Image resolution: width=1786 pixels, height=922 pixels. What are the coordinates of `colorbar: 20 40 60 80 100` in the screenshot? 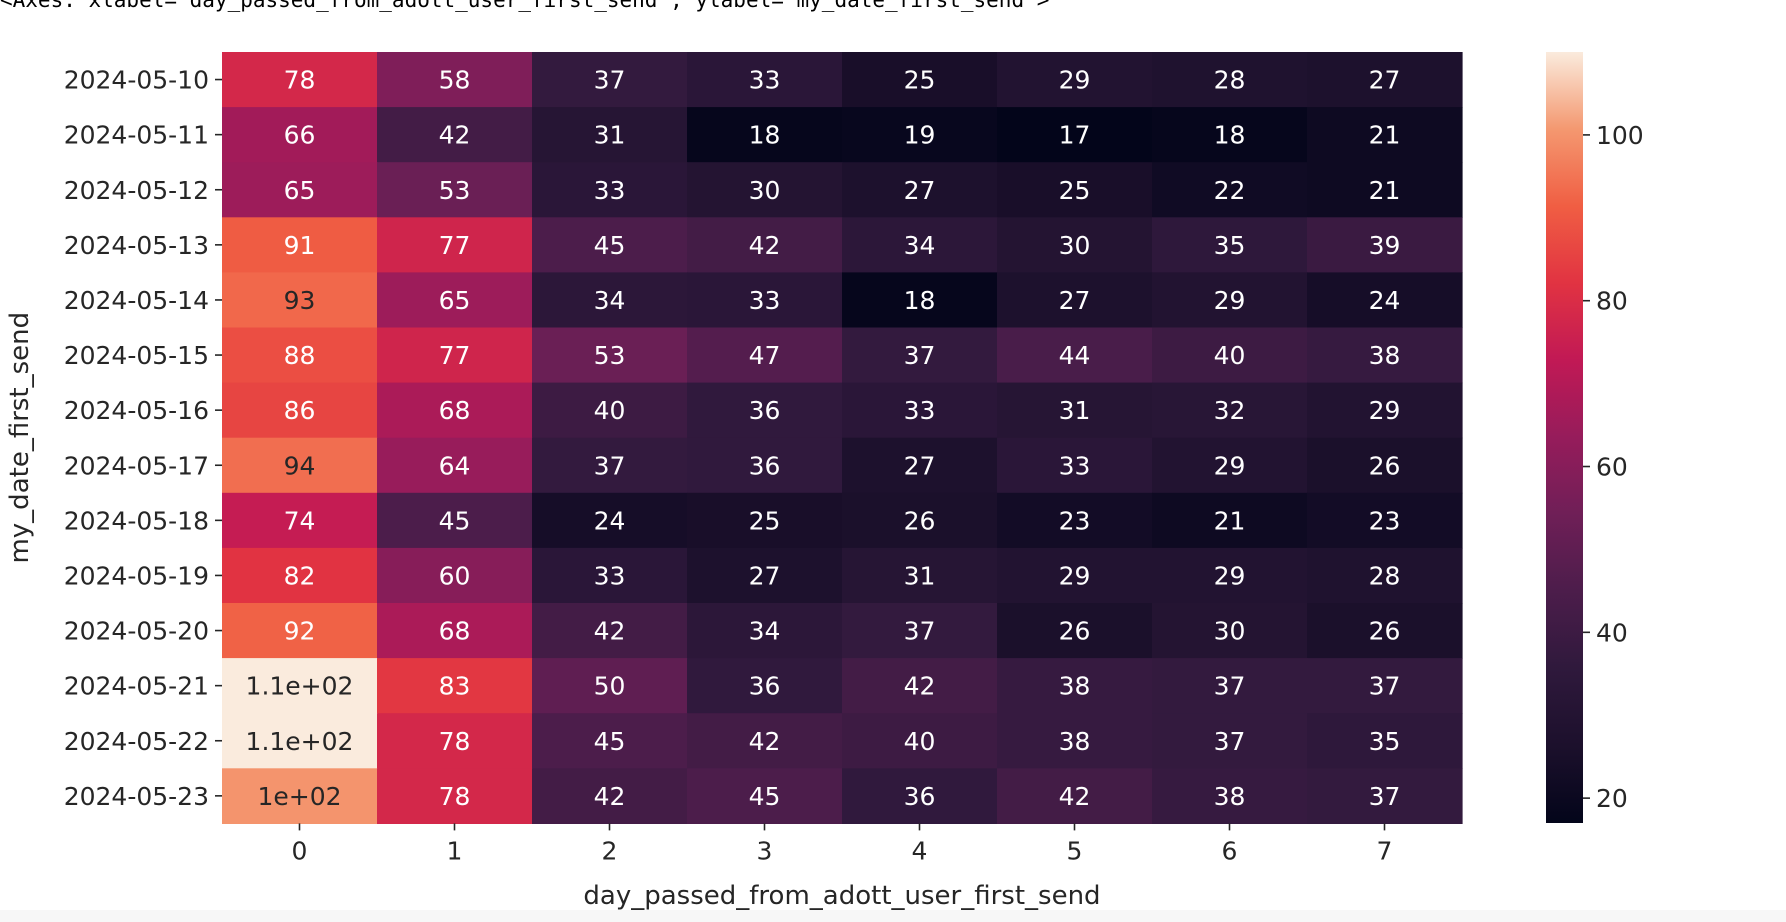 It's located at (1595, 437).